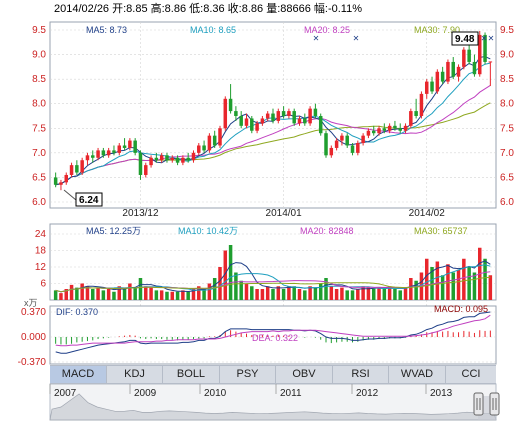 The width and height of the screenshot is (524, 428). Describe the element at coordinates (471, 374) in the screenshot. I see `tab-cci: CCI` at that location.